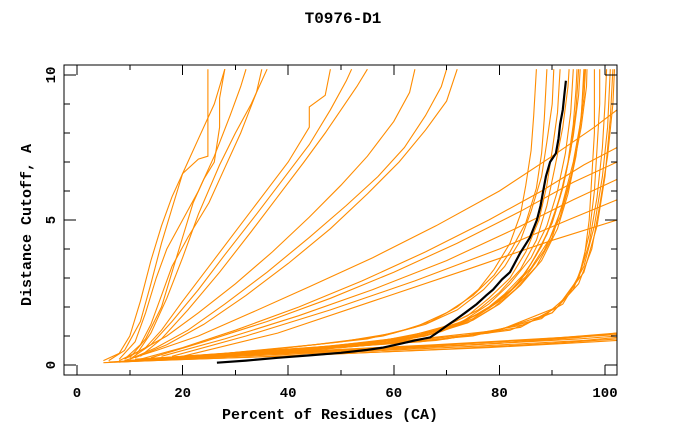 The width and height of the screenshot is (680, 445). I want to click on x-tick-label: 0, so click(77, 394).